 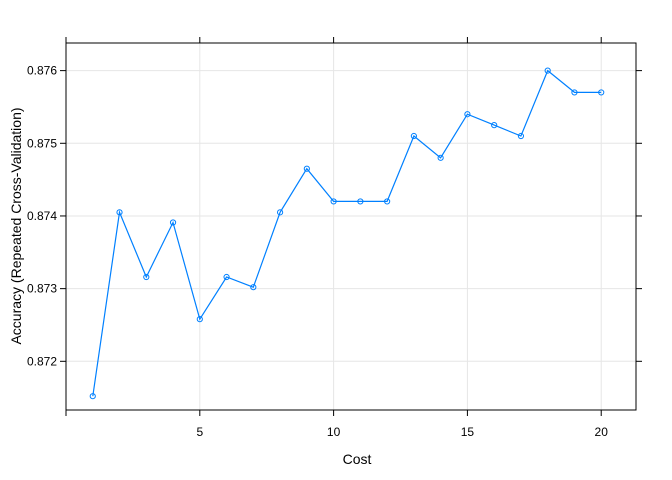 I want to click on y-tick-label: 0.876, so click(x=42, y=71).